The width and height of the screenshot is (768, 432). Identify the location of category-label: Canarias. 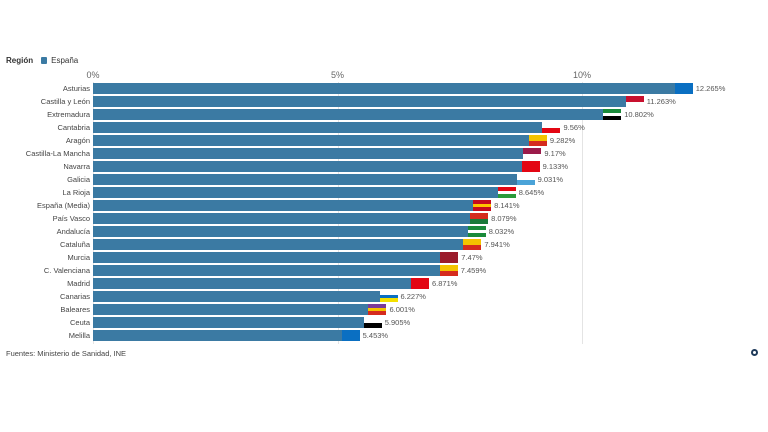
(74, 296).